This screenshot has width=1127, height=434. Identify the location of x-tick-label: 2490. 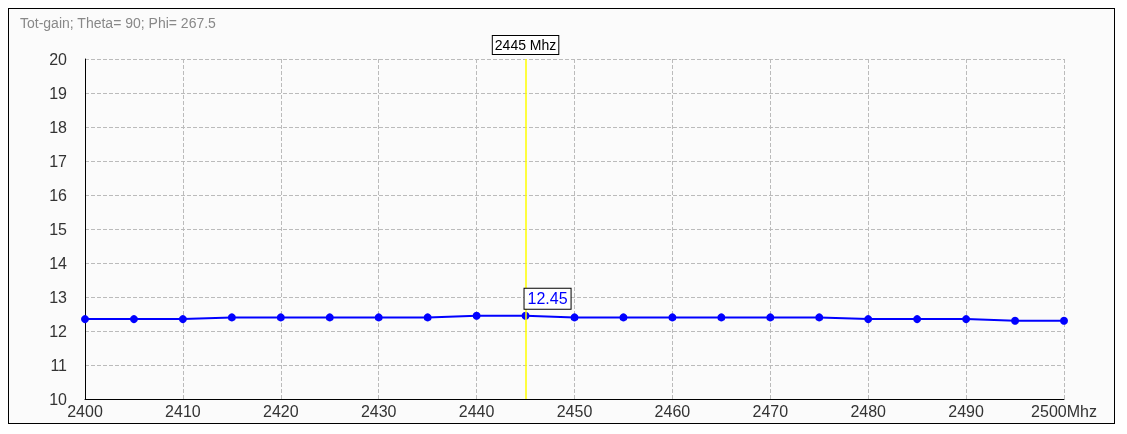
(966, 411).